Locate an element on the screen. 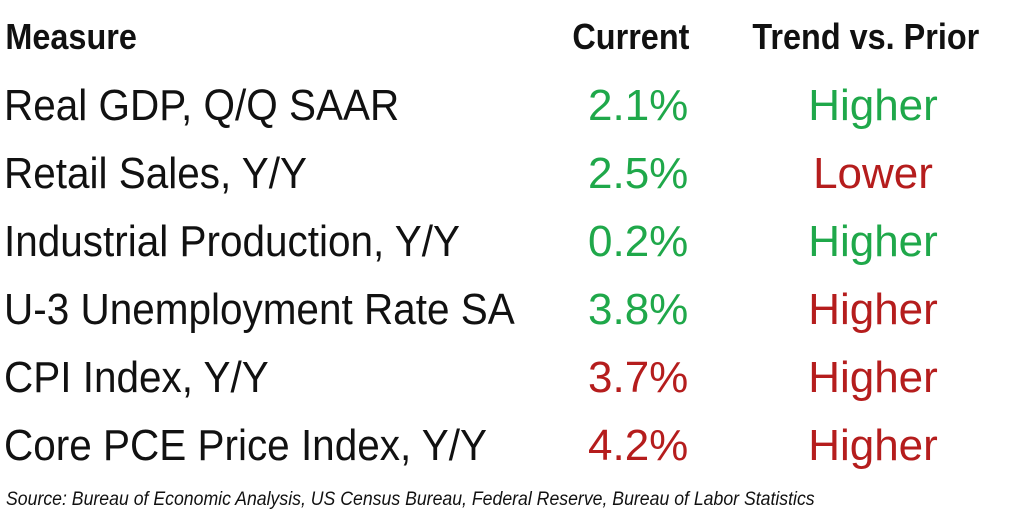 This screenshot has height=521, width=1024. measure-cell: Core PCE Price Index, Y/Y is located at coordinates (245, 445).